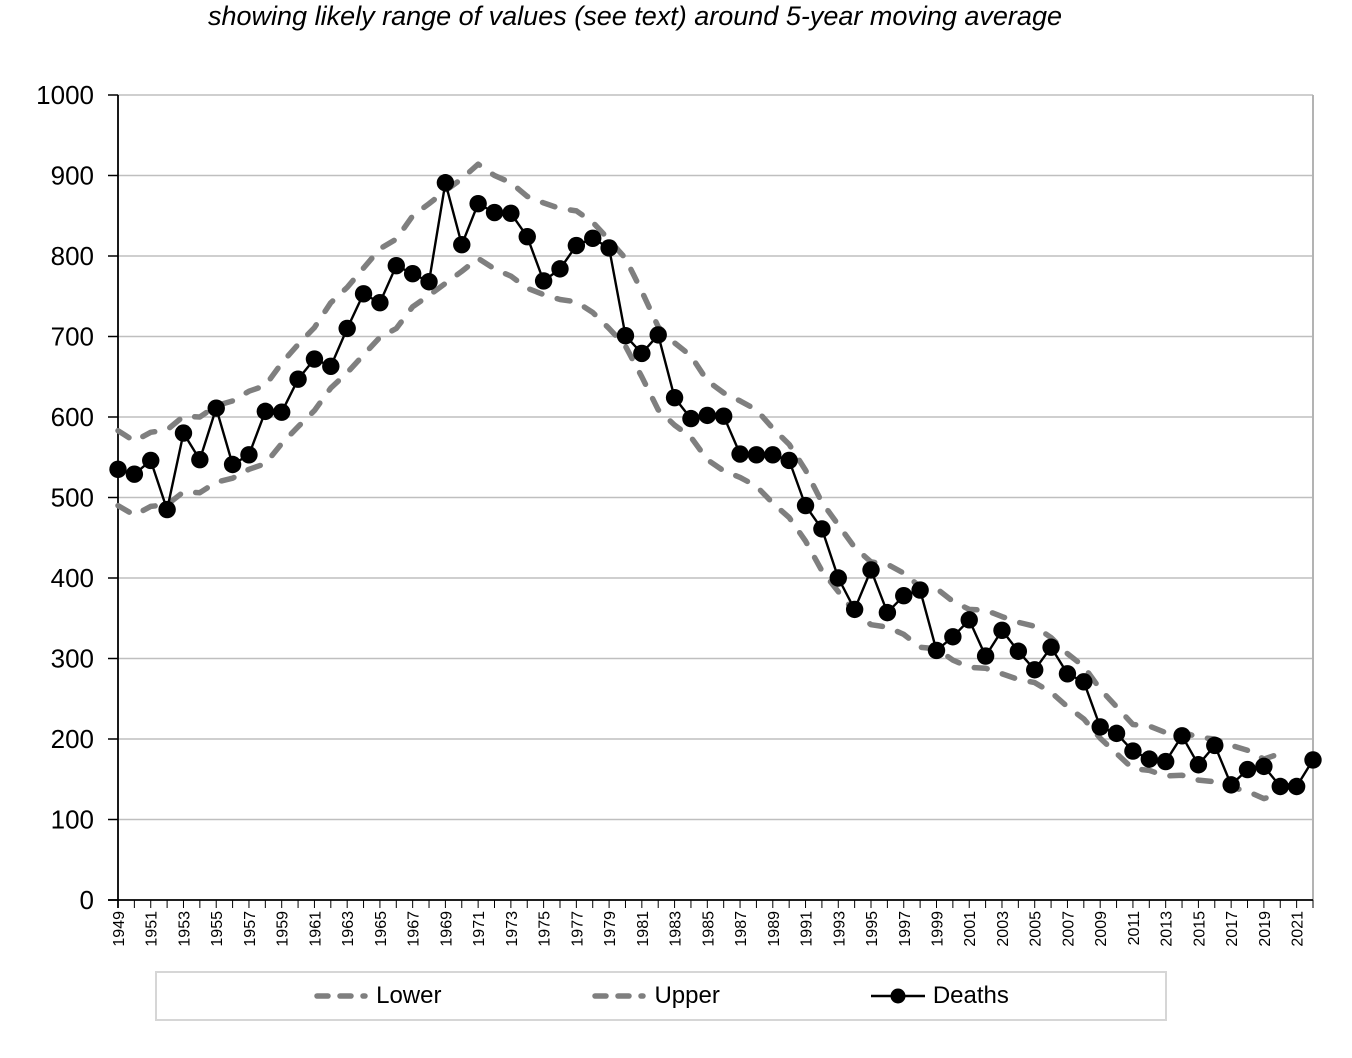 The image size is (1352, 1058). Describe the element at coordinates (1298, 929) in the screenshot. I see `svg-text: 2021` at that location.